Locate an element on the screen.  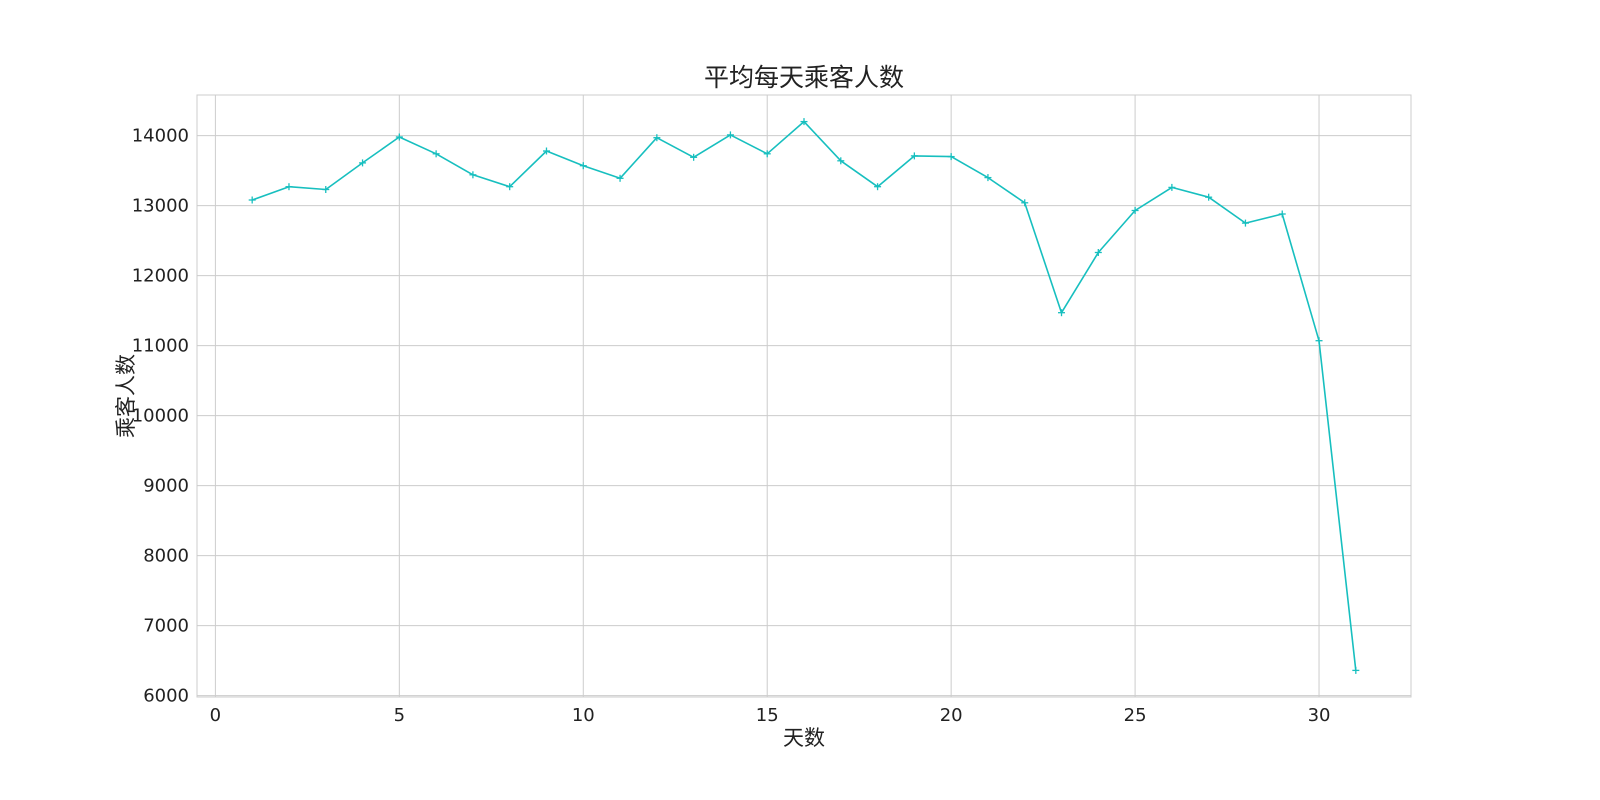
x-axis-title: 天数 is located at coordinates (804, 738).